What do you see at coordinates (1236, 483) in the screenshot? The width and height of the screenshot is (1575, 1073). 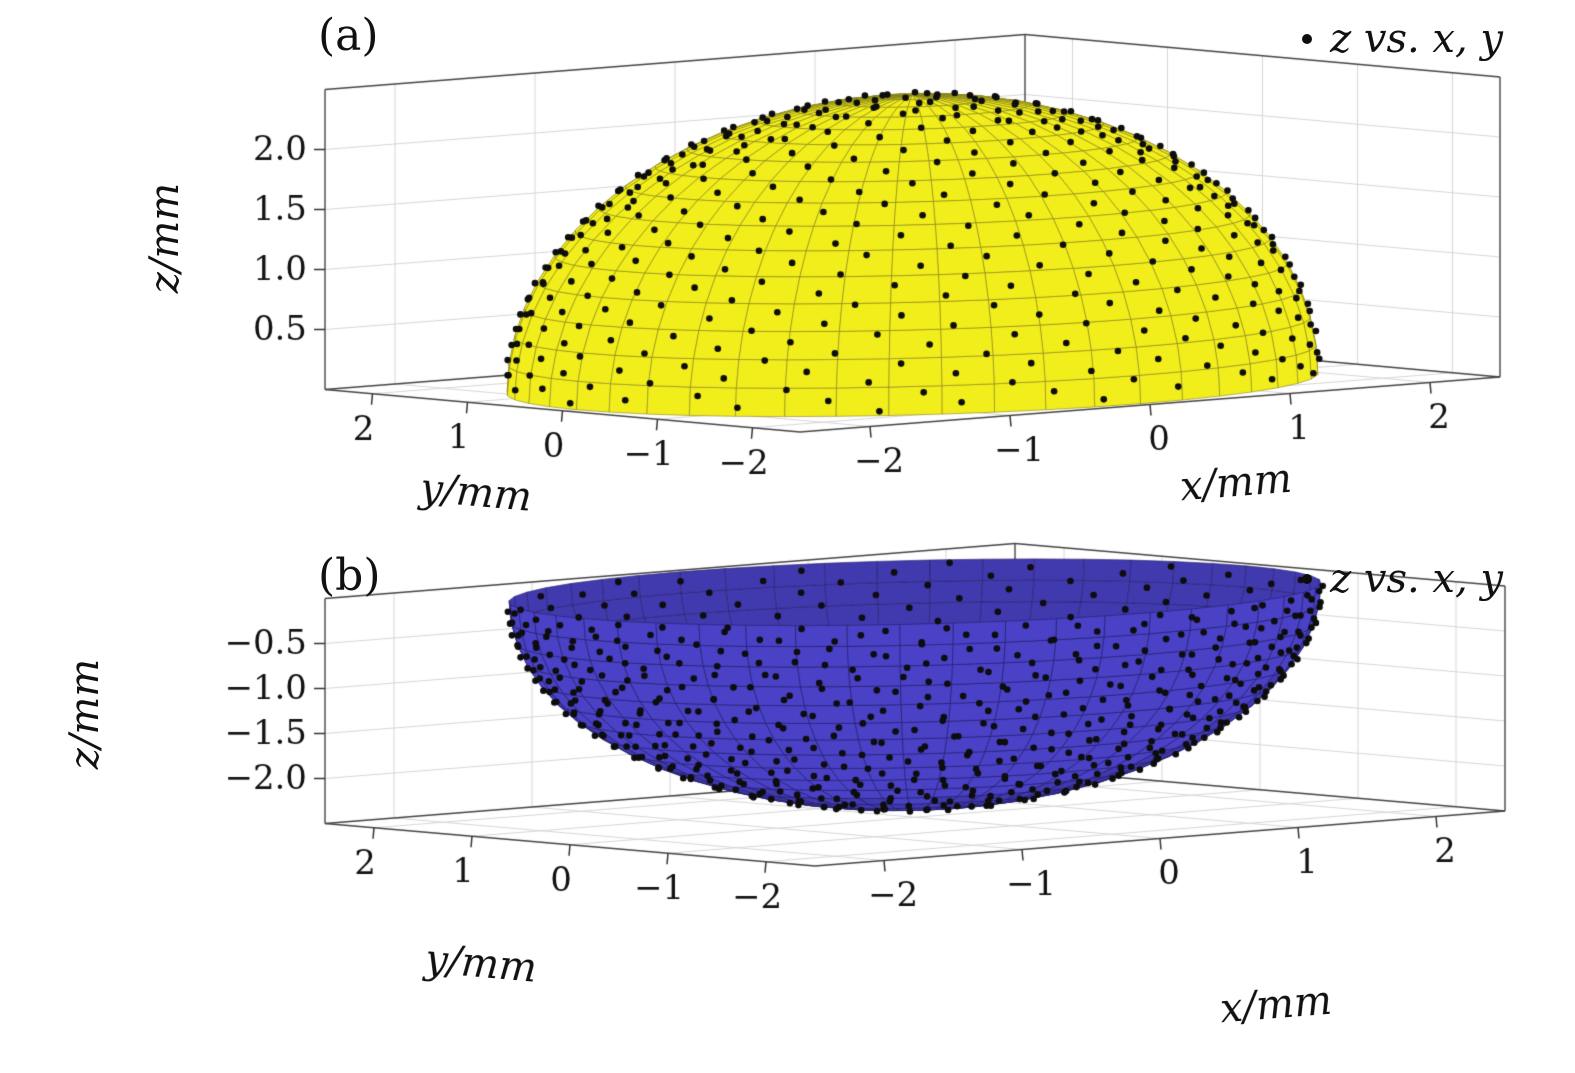 I see `panel-a-x-axis-label: x/mm` at bounding box center [1236, 483].